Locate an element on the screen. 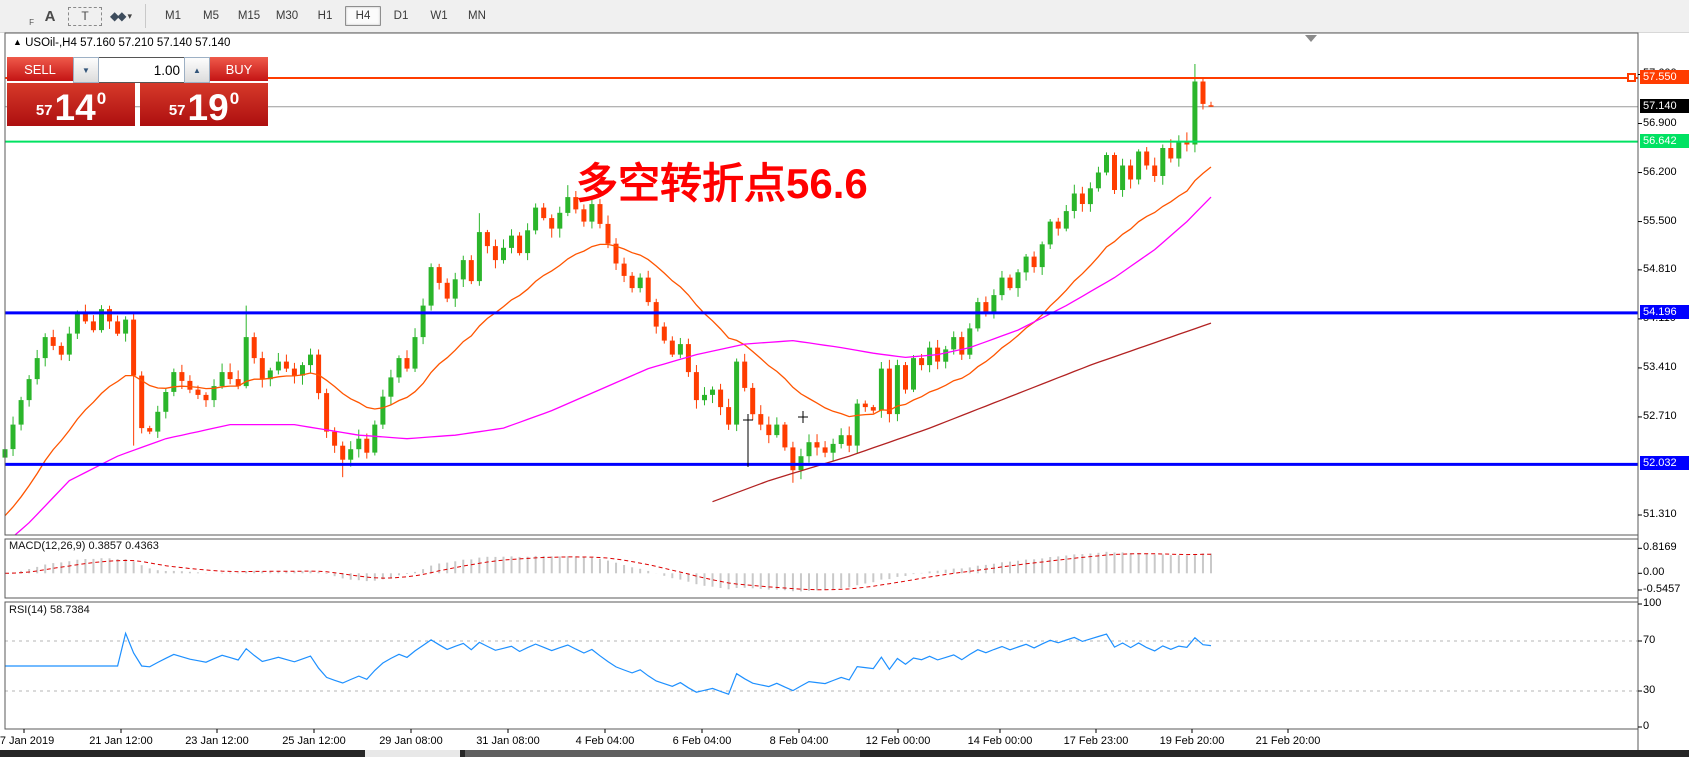 This screenshot has height=757, width=1689. volume-decrease-button: ▼ is located at coordinates (86, 70).